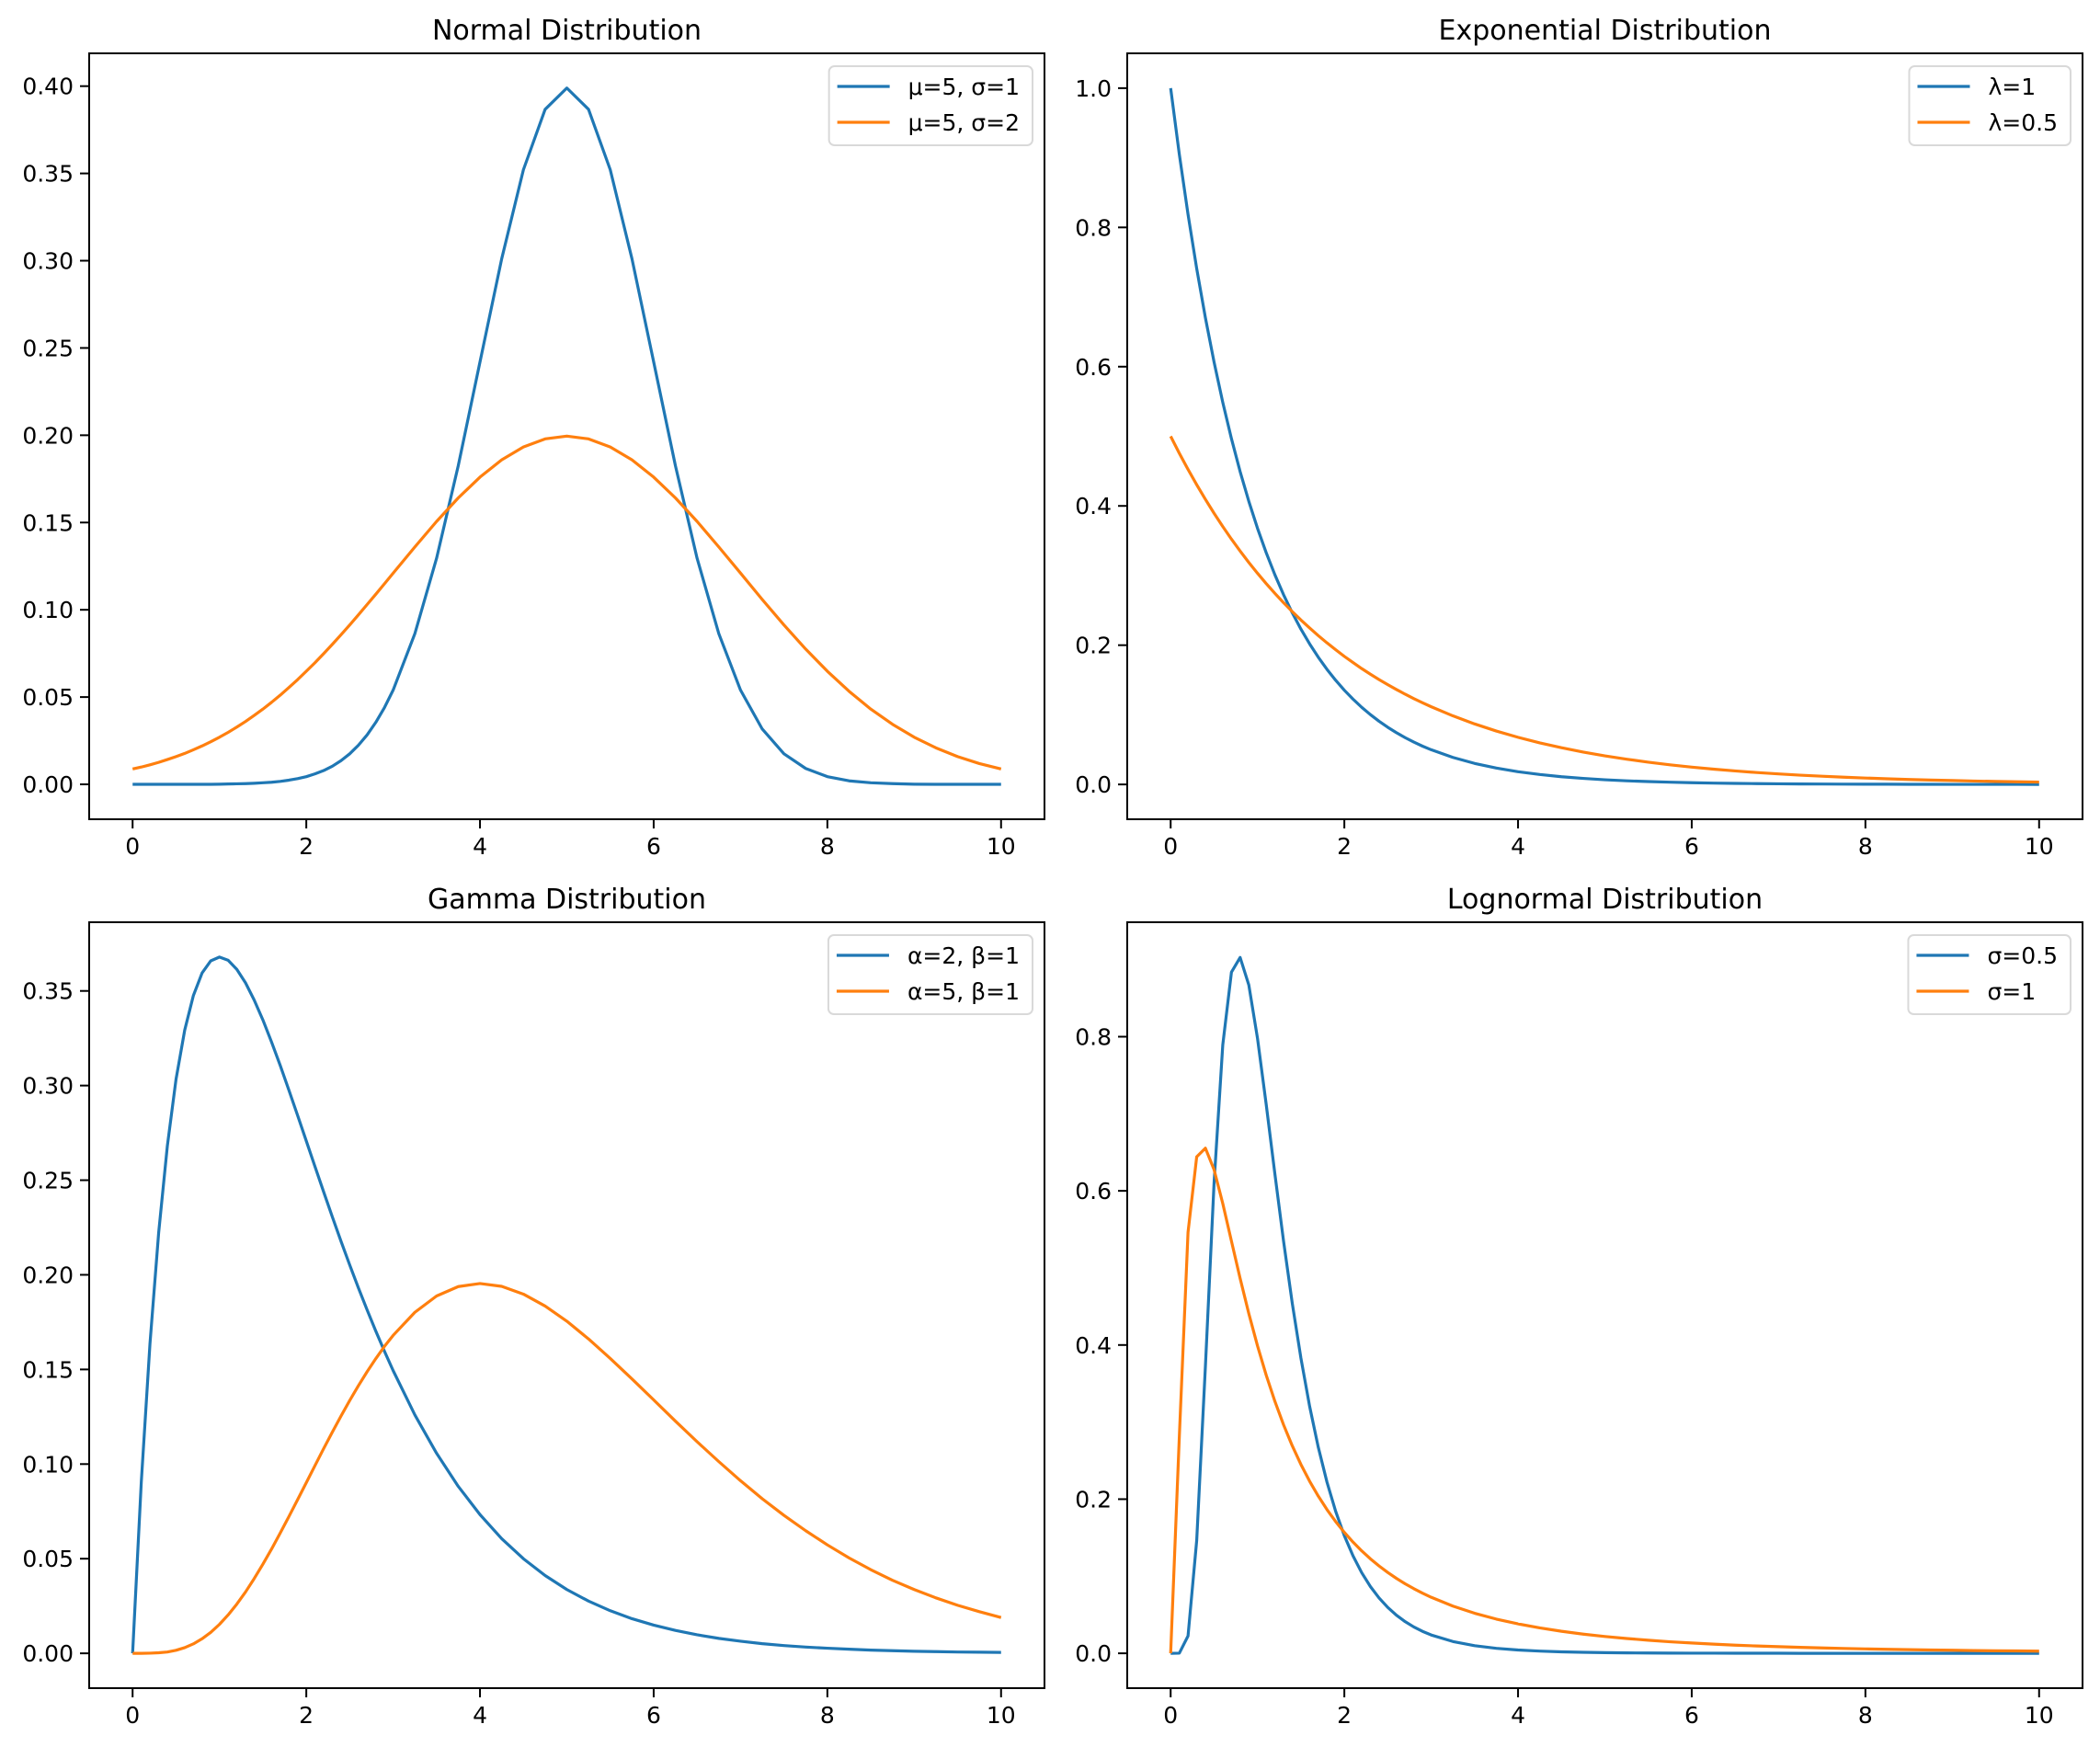  I want to click on y-tick-label: 0.40, so click(48, 87).